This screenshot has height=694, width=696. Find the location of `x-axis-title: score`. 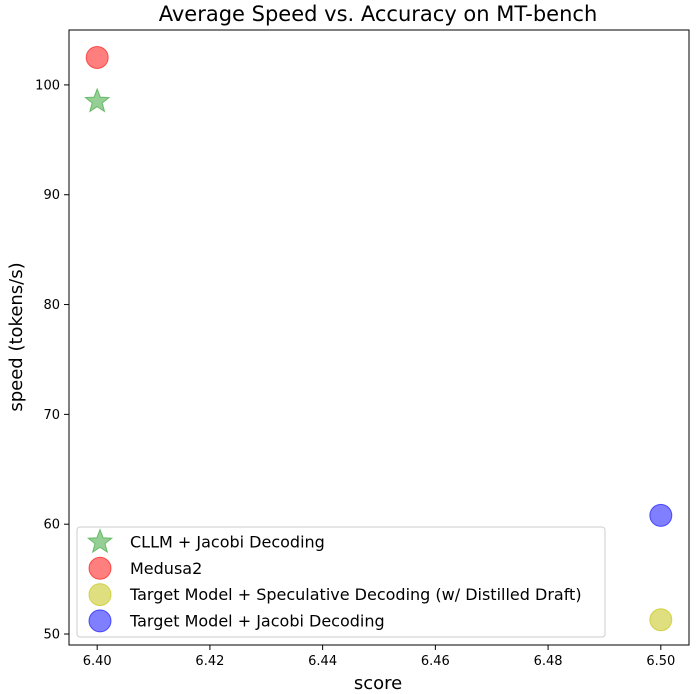

x-axis-title: score is located at coordinates (378, 683).